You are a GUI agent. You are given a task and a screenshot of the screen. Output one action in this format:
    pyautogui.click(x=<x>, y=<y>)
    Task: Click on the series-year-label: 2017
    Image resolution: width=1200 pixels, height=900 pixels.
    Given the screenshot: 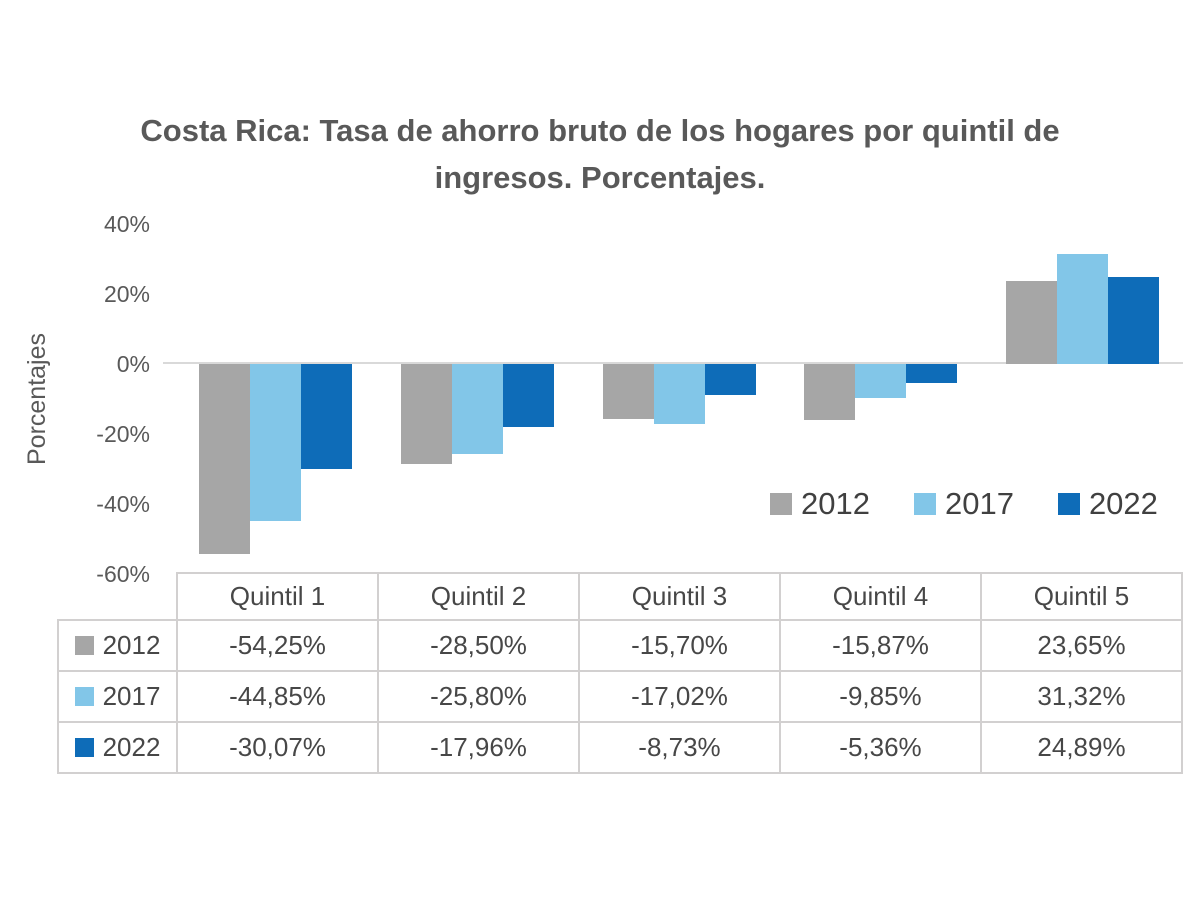 What is the action you would take?
    pyautogui.click(x=131, y=696)
    